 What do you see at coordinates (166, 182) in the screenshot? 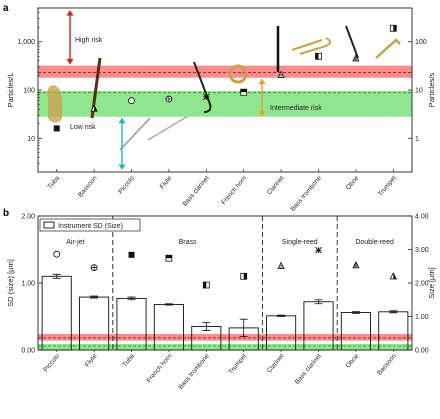
I see `x-tick-label-flute: Flute` at bounding box center [166, 182].